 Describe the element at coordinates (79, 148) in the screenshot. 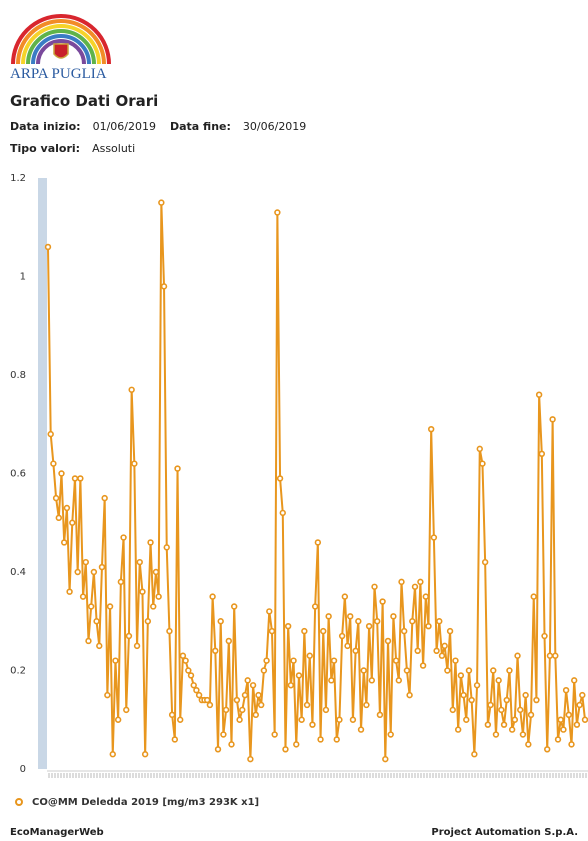

I see `type-row: Tipo valori: Assoluti` at that location.